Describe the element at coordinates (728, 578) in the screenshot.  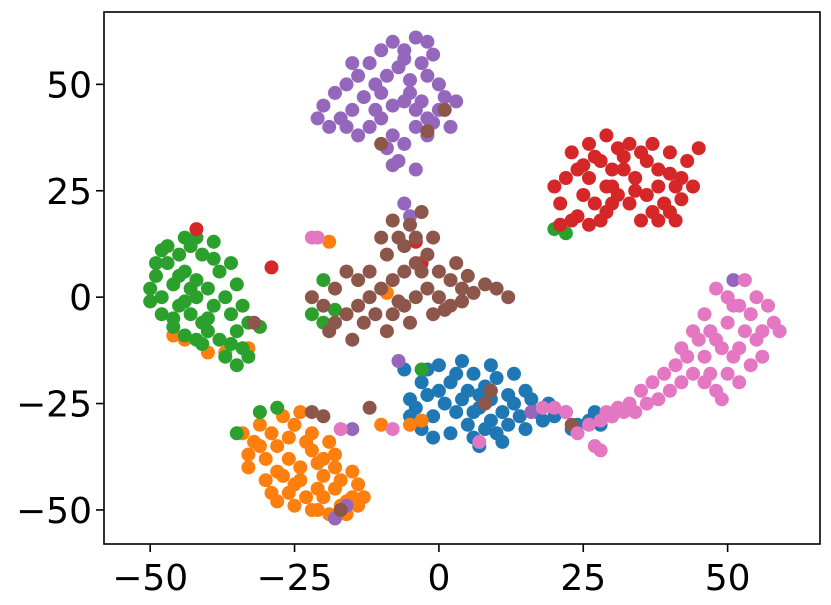
I see `x-tick-label: 50` at that location.